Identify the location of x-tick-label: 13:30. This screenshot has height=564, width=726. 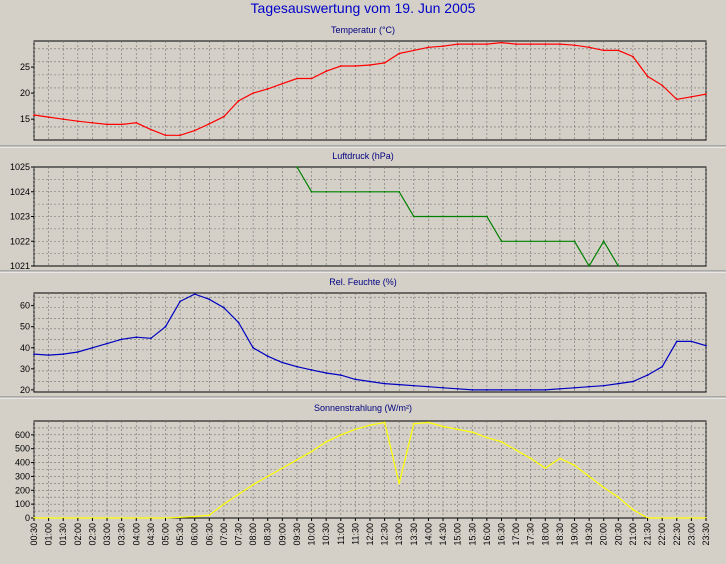
(414, 534).